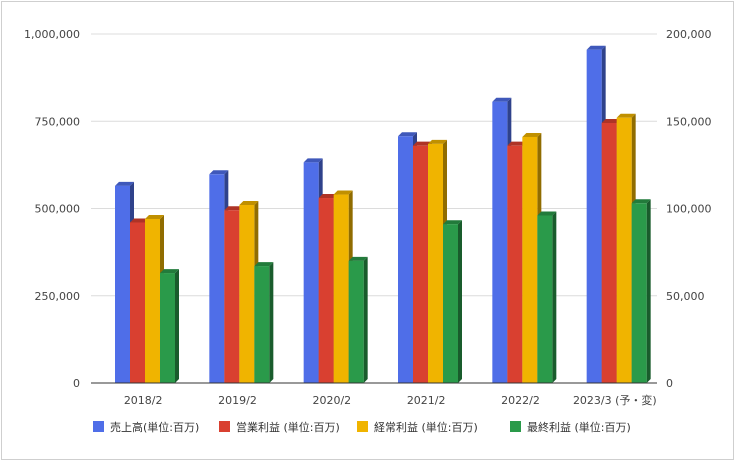  What do you see at coordinates (76, 383) in the screenshot?
I see `left-tick-label: 0` at bounding box center [76, 383].